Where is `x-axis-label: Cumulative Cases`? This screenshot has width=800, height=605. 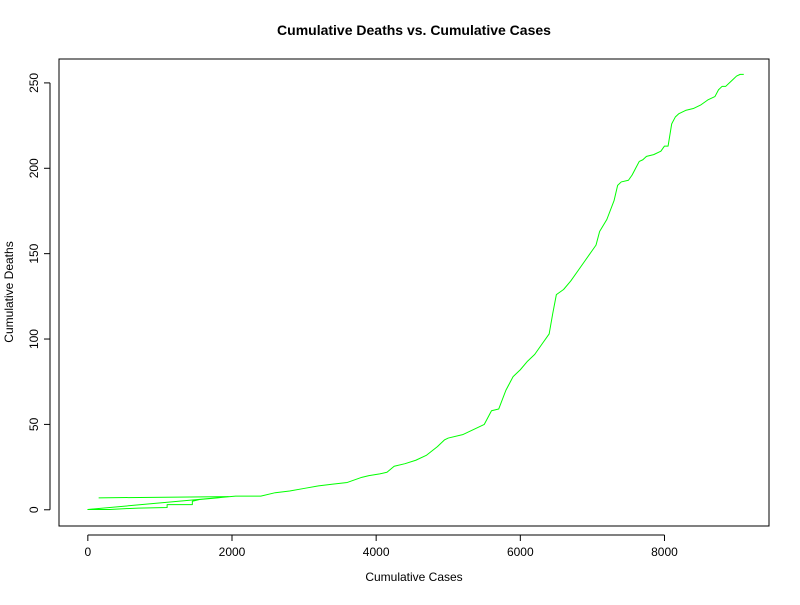 x-axis-label: Cumulative Cases is located at coordinates (413, 577).